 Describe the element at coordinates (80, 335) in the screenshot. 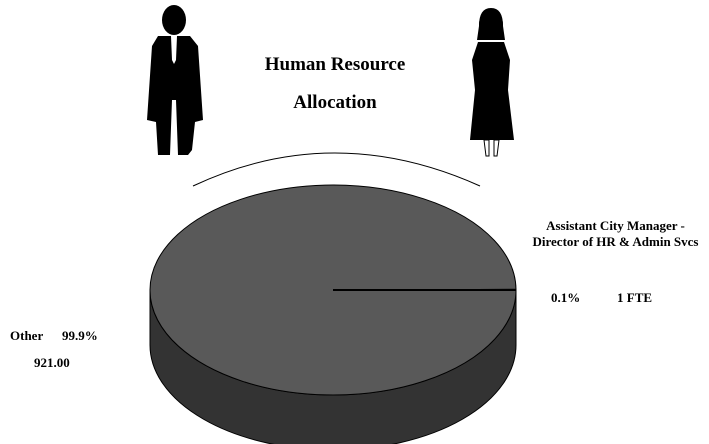

I see `value-label: 99.9%` at that location.